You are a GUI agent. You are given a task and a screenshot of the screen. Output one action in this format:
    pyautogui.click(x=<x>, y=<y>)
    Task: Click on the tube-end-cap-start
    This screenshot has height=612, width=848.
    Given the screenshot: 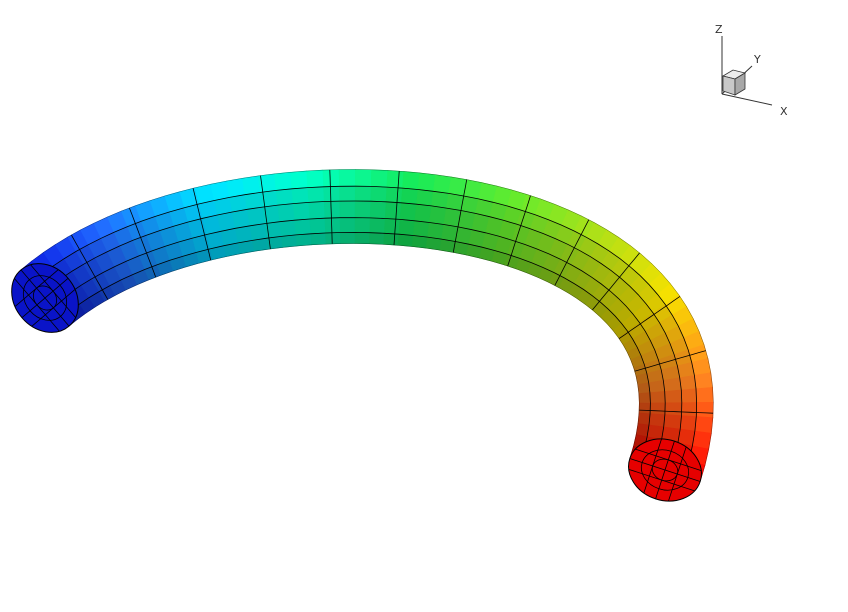 What is the action you would take?
    pyautogui.click(x=45, y=298)
    